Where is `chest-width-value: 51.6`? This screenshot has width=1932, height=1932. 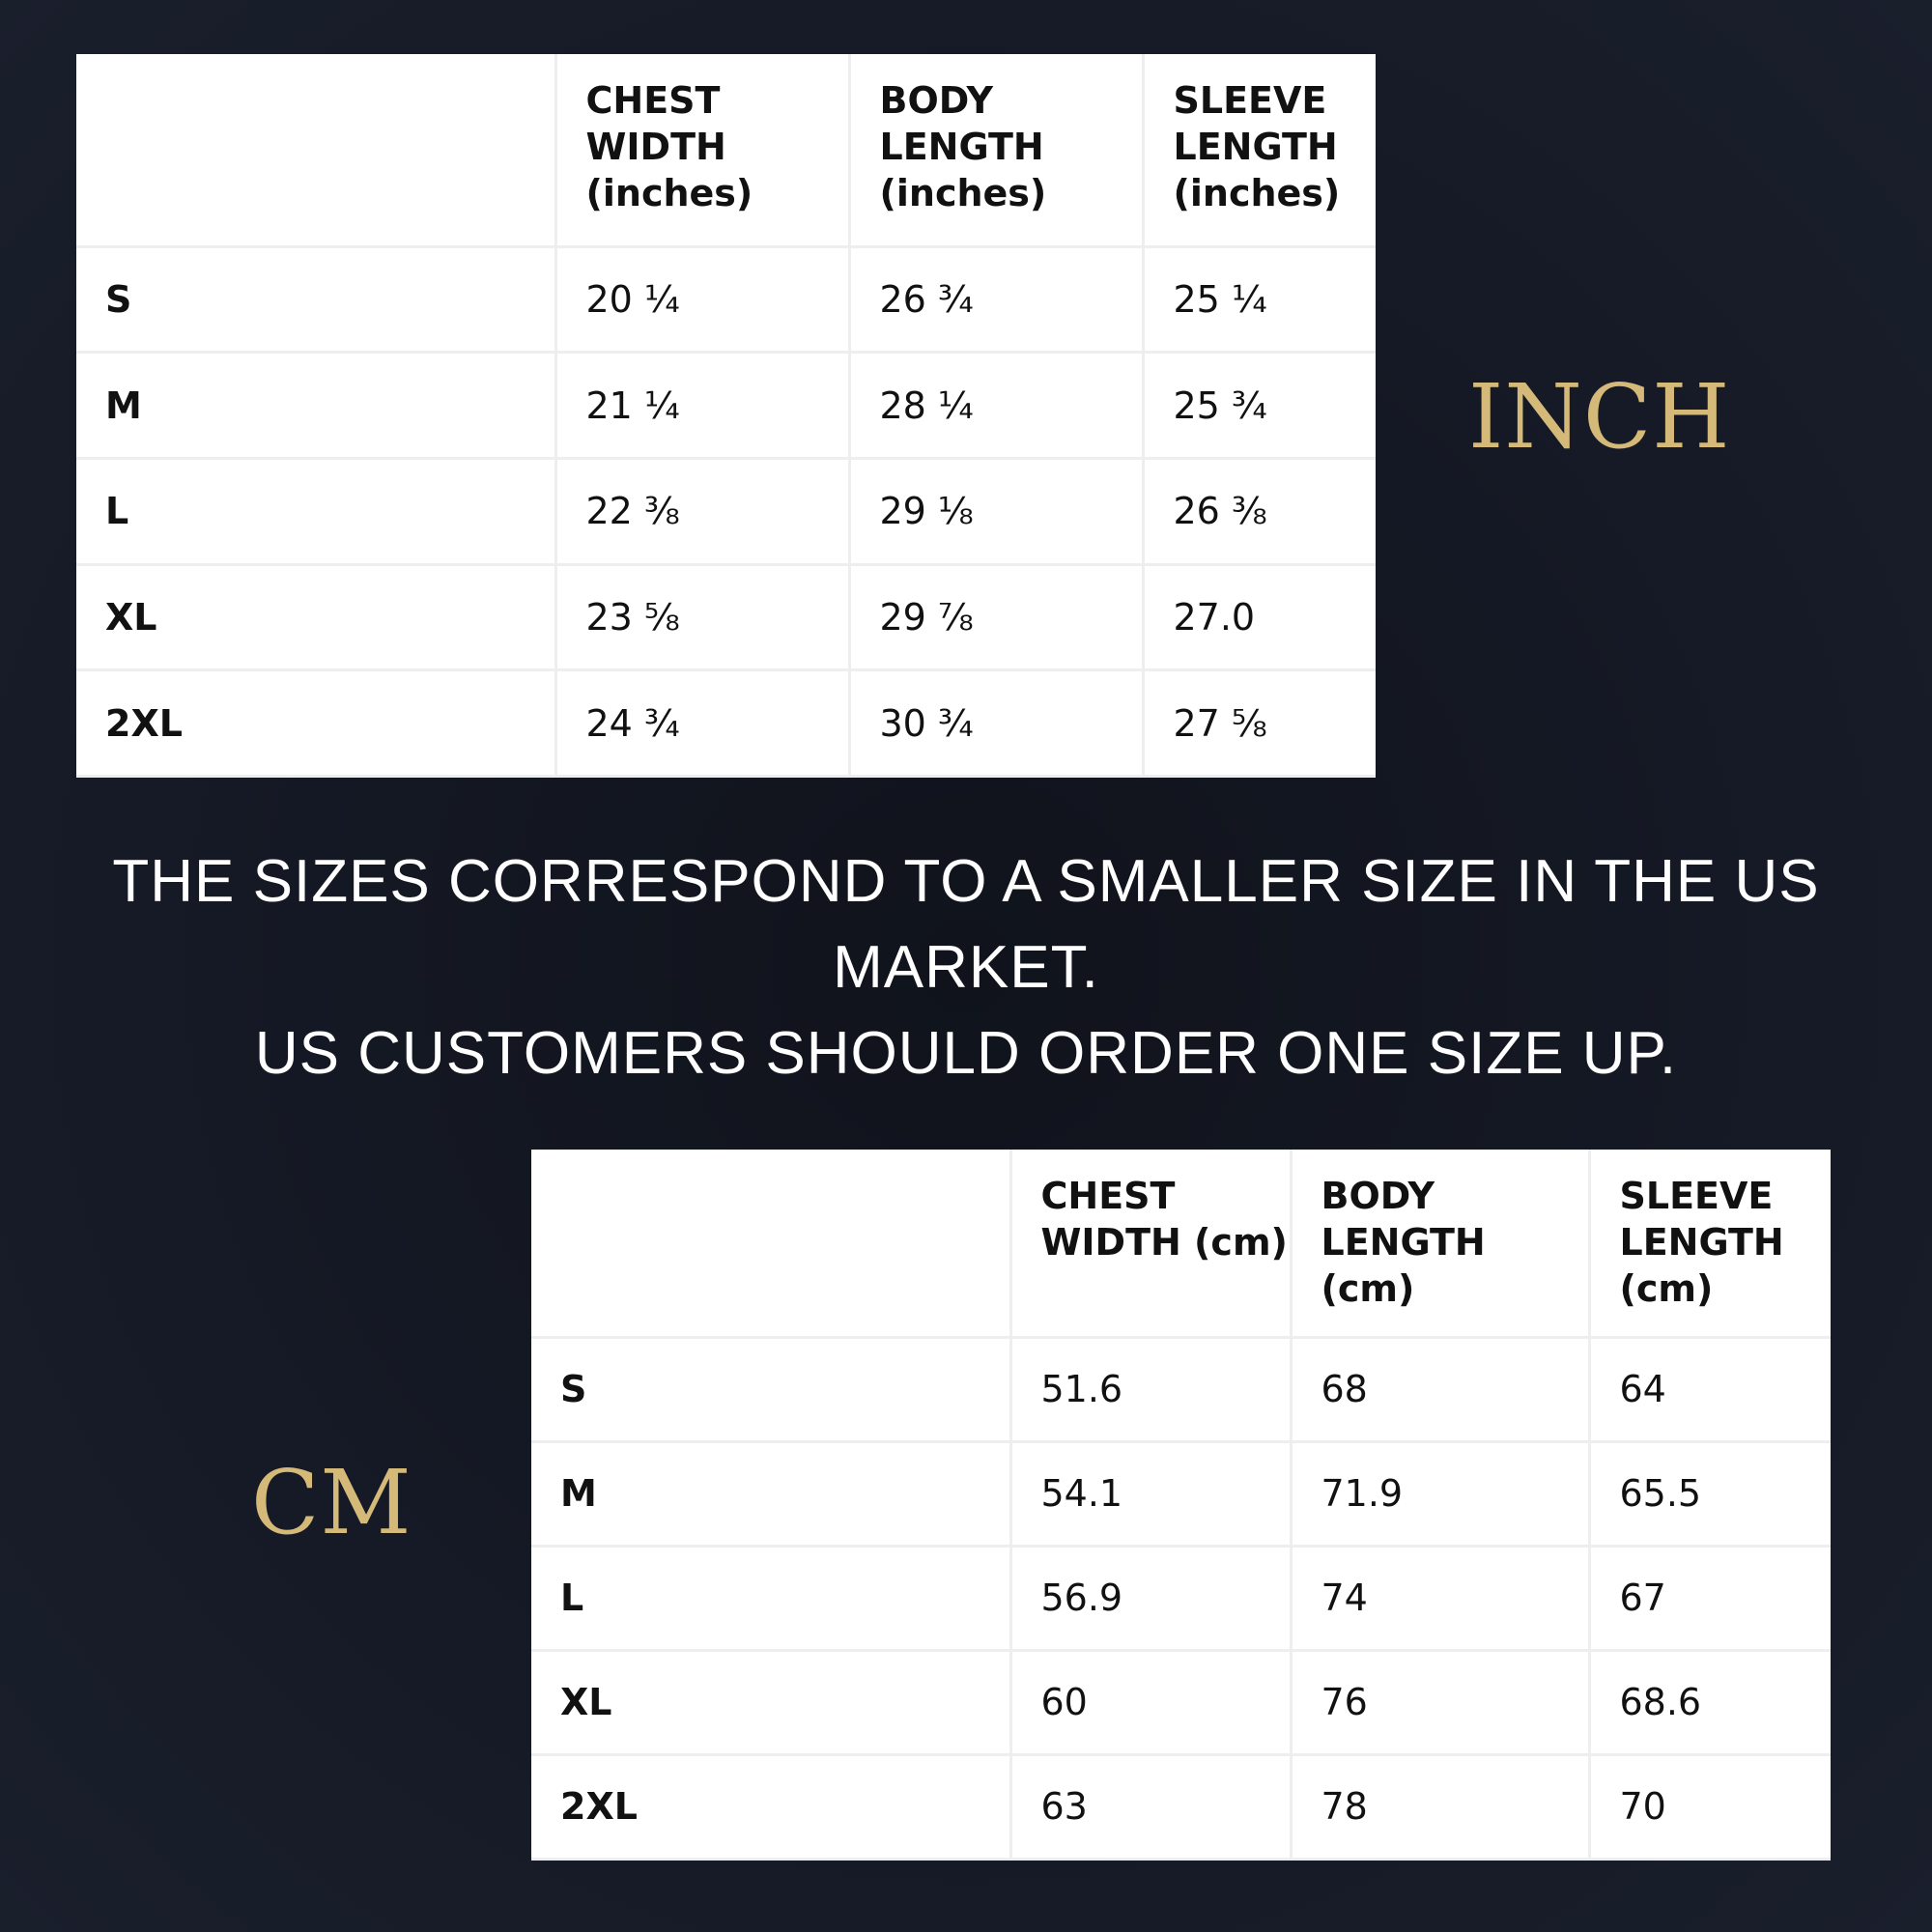 chest-width-value: 51.6 is located at coordinates (1151, 1389).